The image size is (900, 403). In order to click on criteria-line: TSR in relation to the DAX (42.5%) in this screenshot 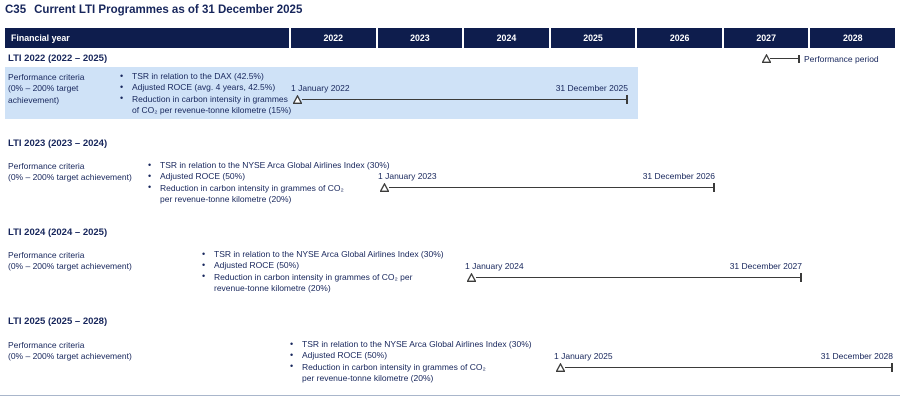, I will do `click(198, 76)`.